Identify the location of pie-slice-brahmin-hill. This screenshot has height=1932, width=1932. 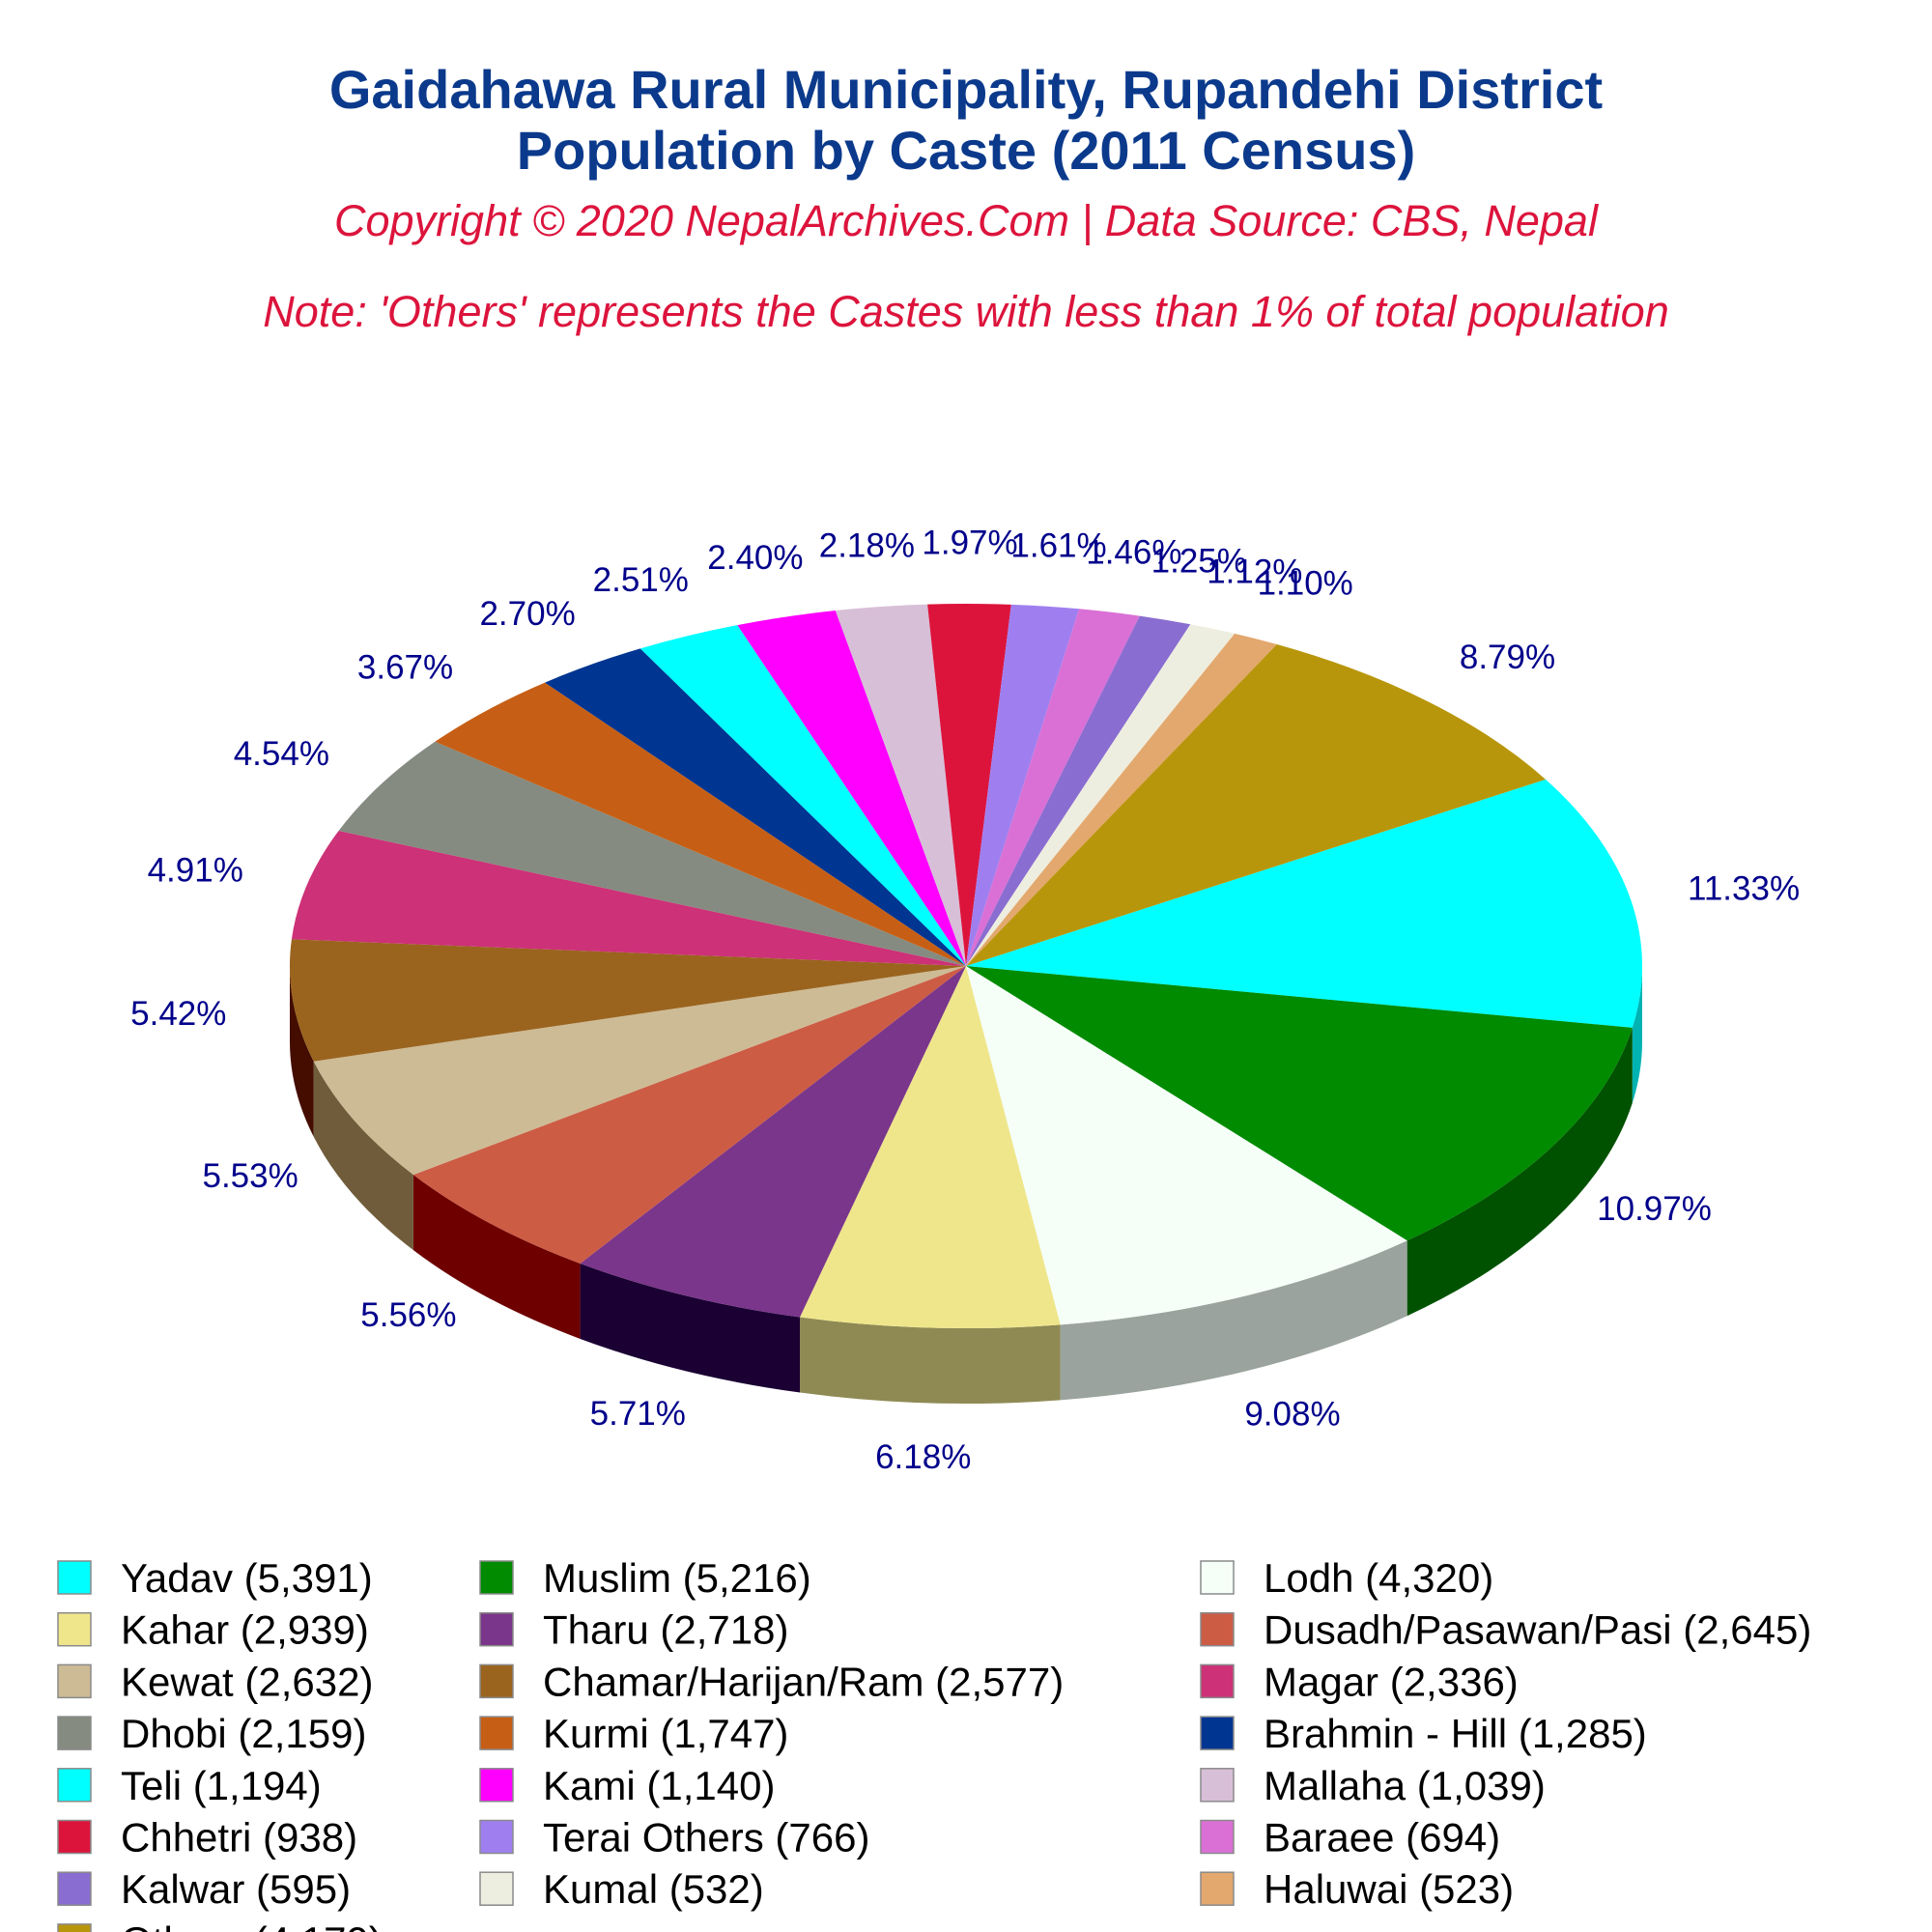
(755, 807).